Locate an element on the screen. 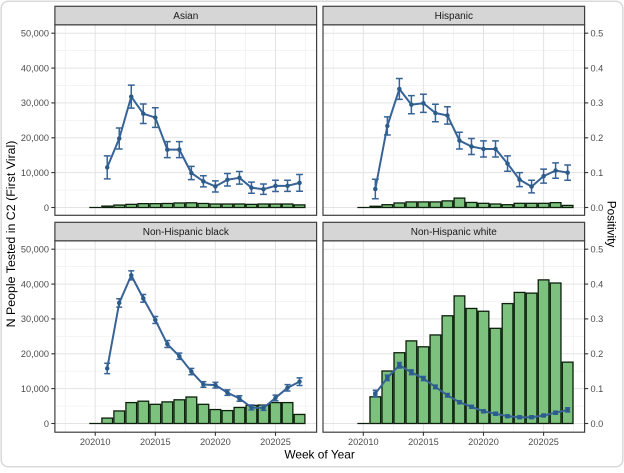 The width and height of the screenshot is (624, 473). svg-text: Asian is located at coordinates (185, 16).